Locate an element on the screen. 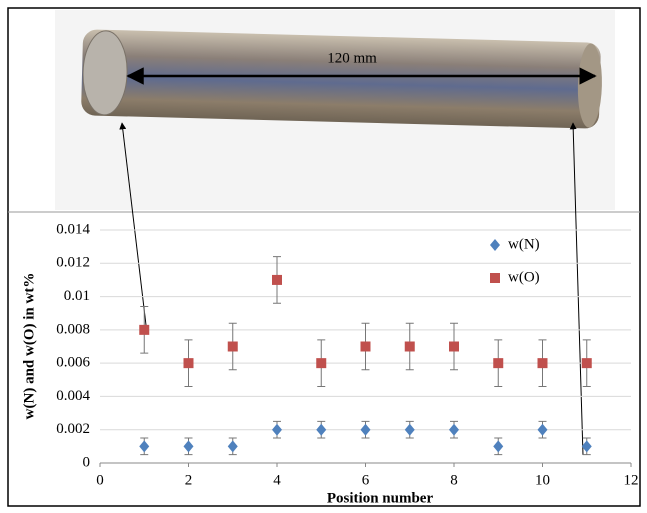 The image size is (647, 513). x-tick-label: 12 is located at coordinates (631, 480).